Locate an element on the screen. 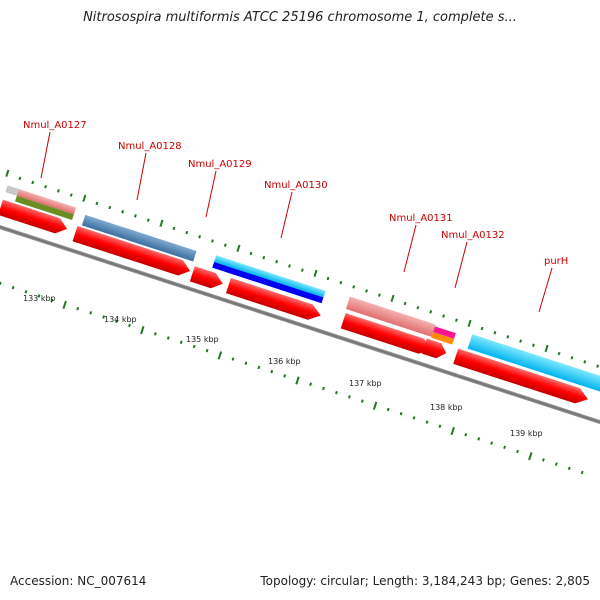 This screenshot has width=600, height=600. gene-label-text: Nmul_A0130 is located at coordinates (296, 185).